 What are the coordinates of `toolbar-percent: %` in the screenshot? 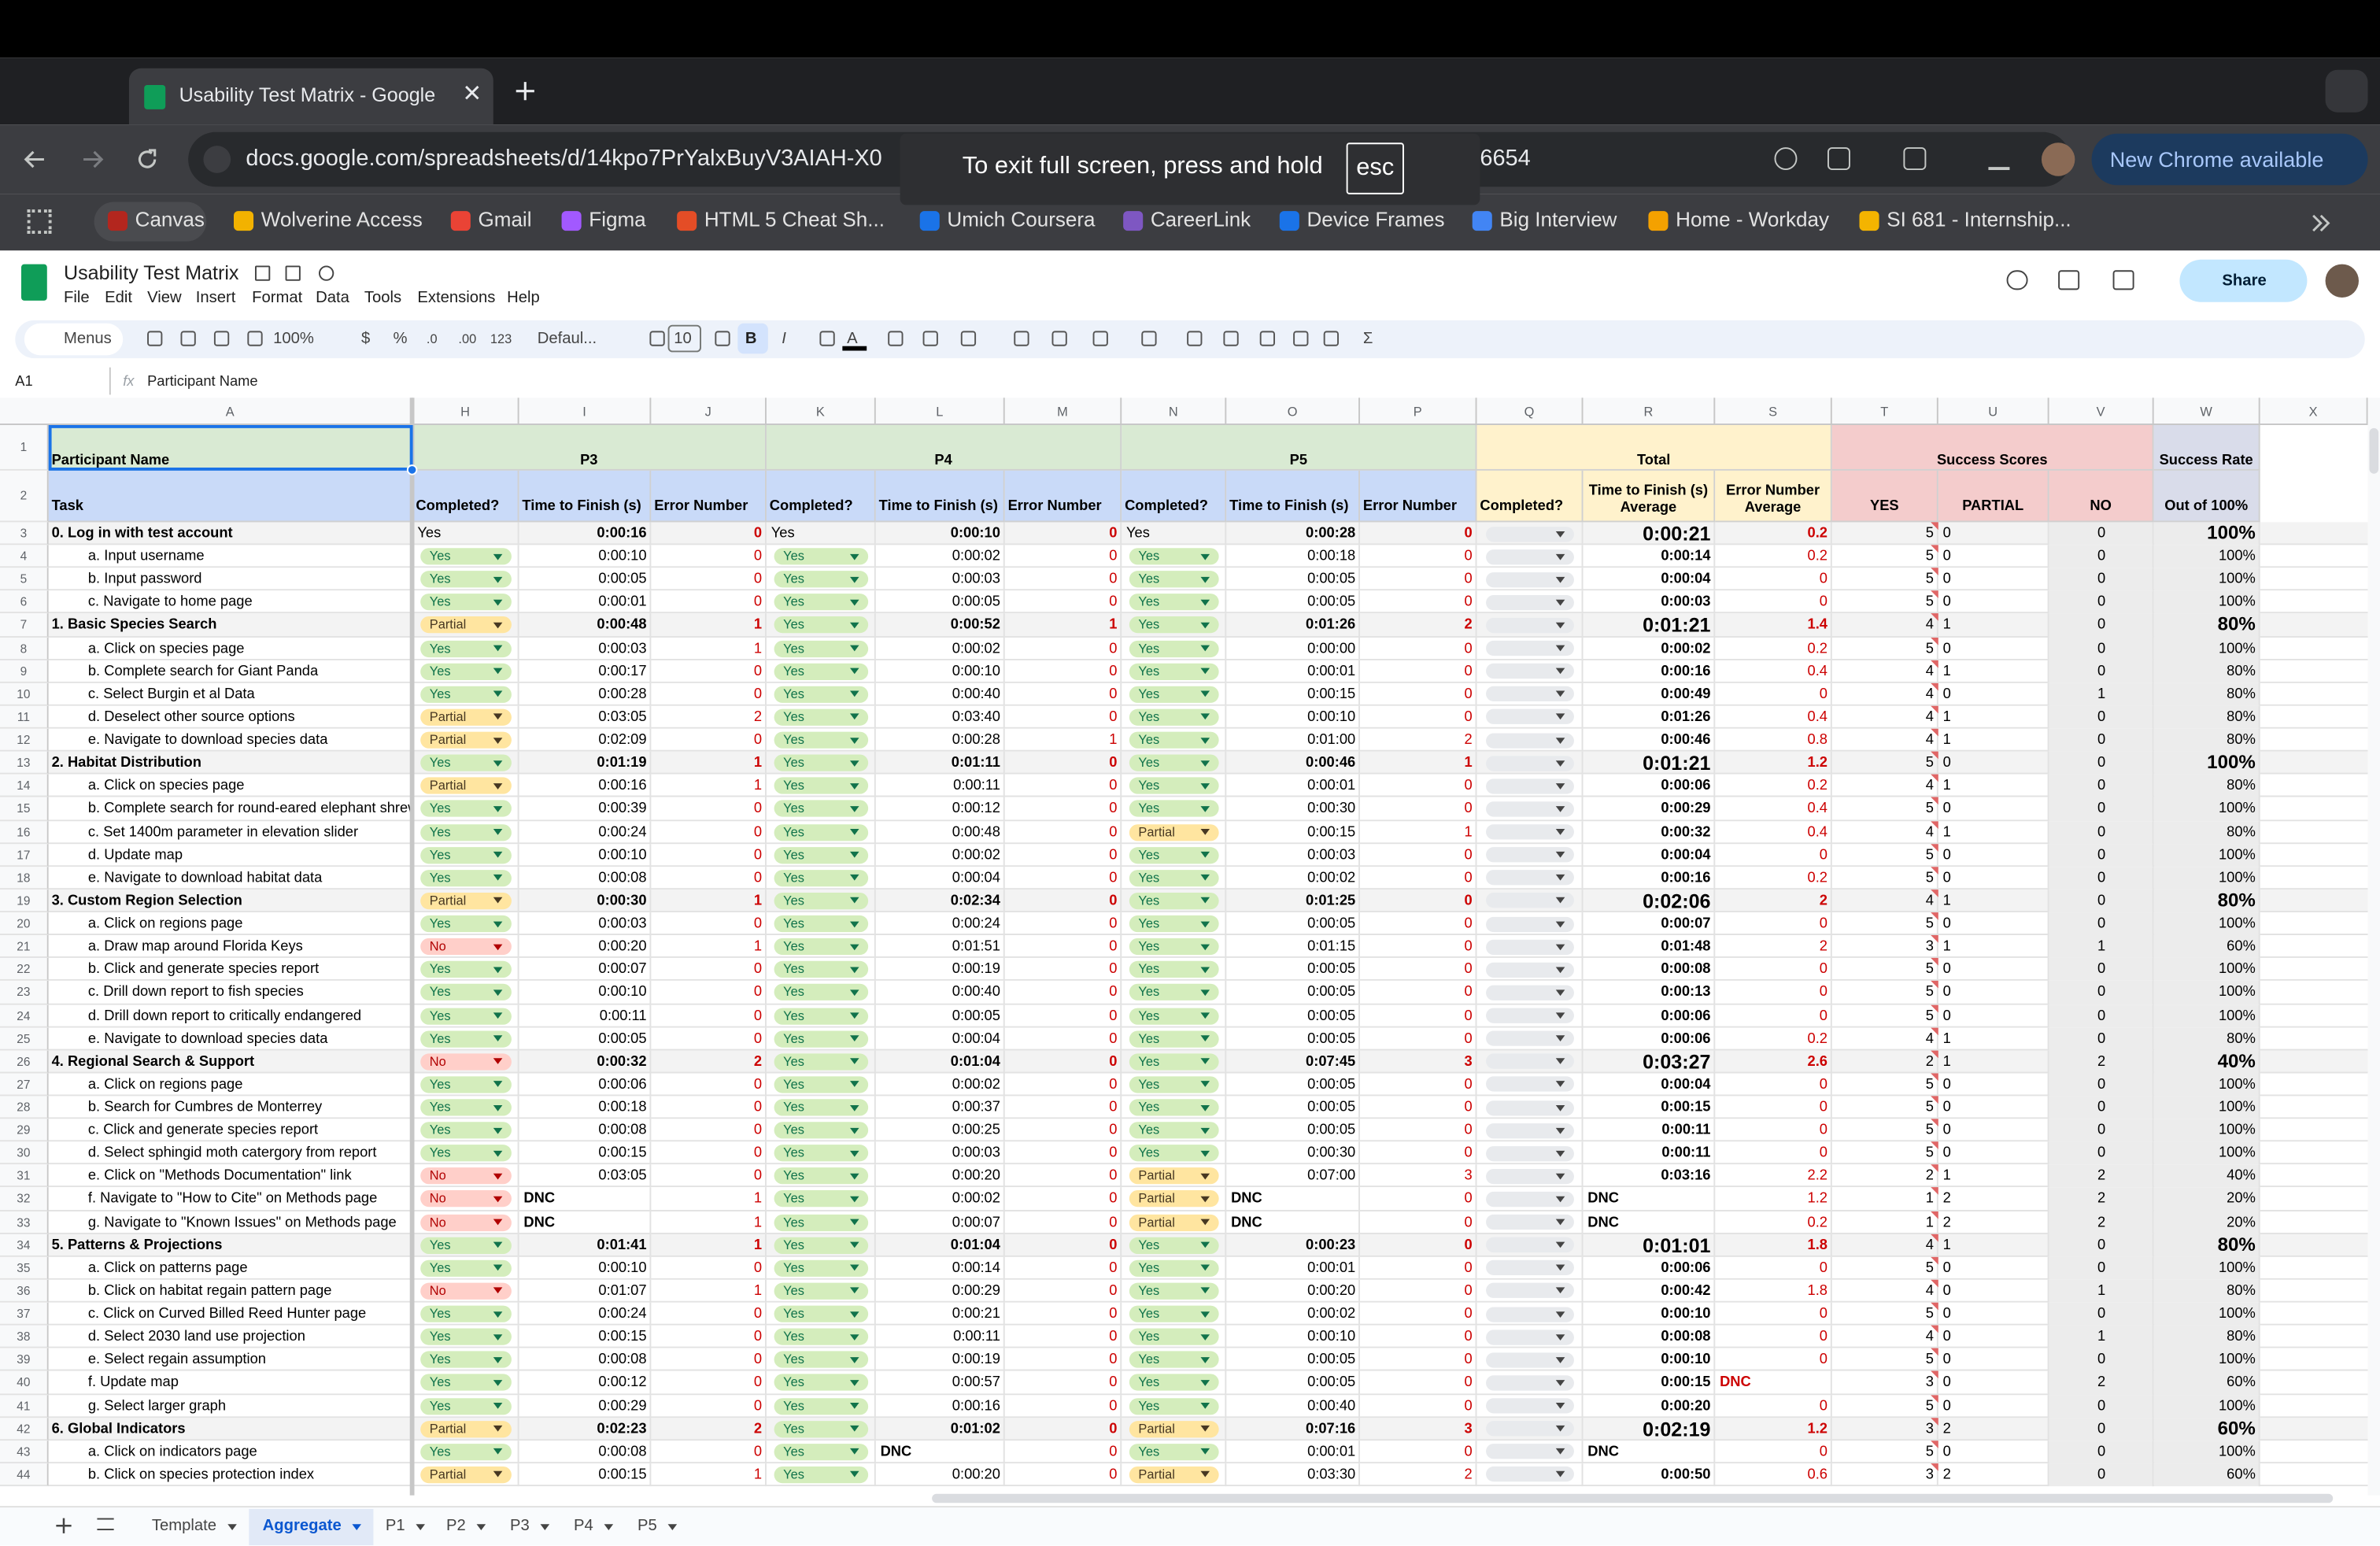 It's located at (400, 338).